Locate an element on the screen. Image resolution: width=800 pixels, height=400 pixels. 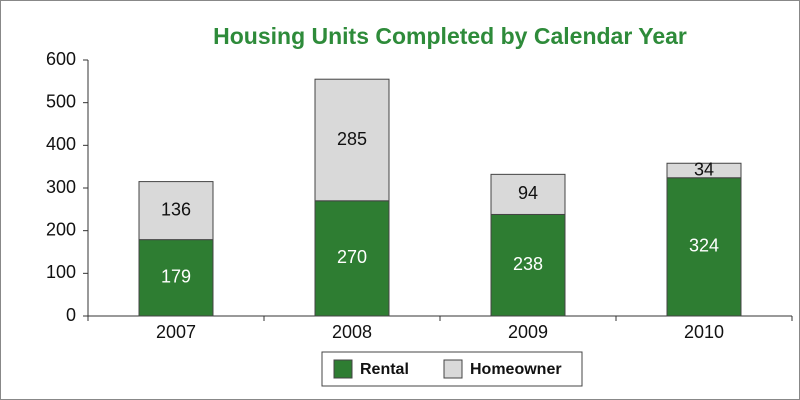
y-tick-label: 200 is located at coordinates (61, 229).